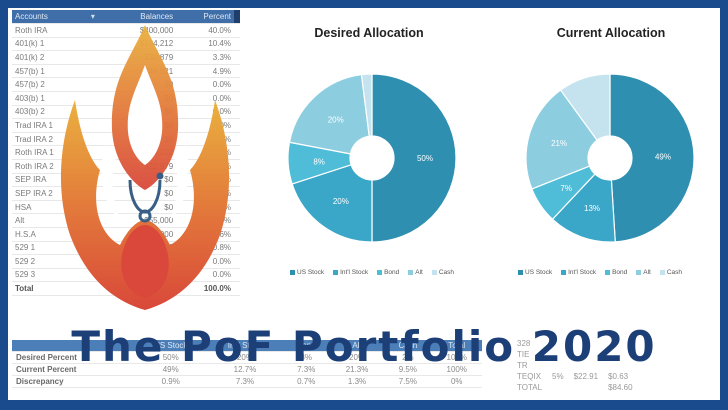 The image size is (728, 410). Describe the element at coordinates (247, 346) in the screenshot. I see `summary-header-row: US Stock Int'l Stock Bond Alt Cash Total` at that location.